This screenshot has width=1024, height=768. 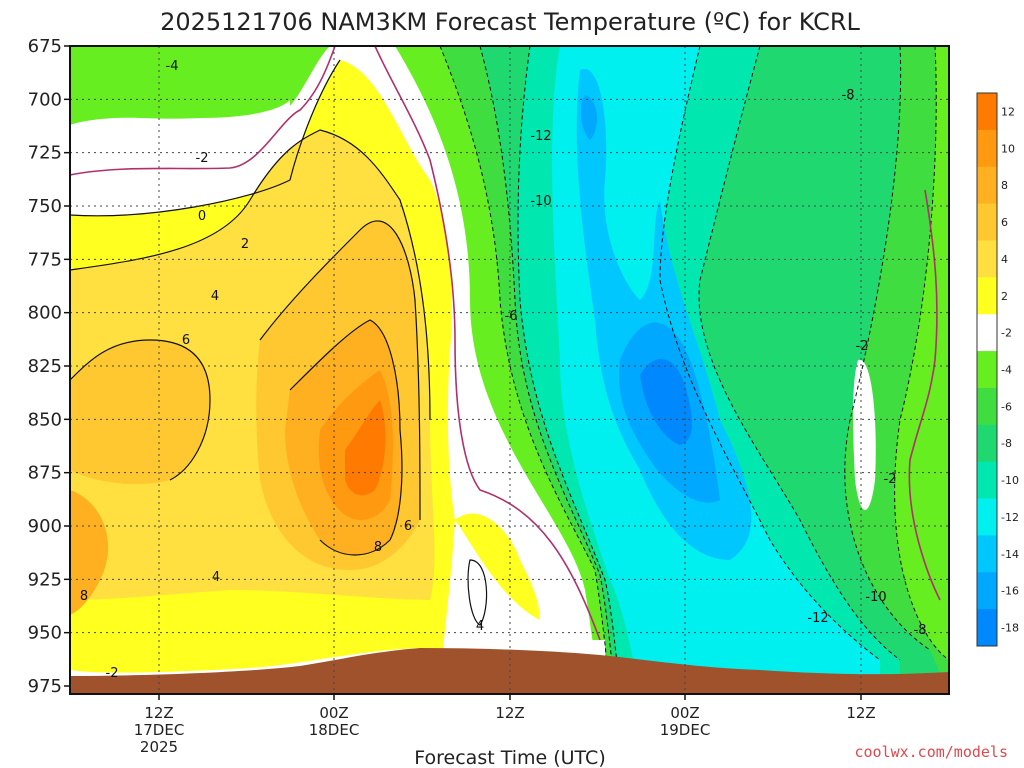 What do you see at coordinates (334, 730) in the screenshot?
I see `x-tick-label: 18DEC` at bounding box center [334, 730].